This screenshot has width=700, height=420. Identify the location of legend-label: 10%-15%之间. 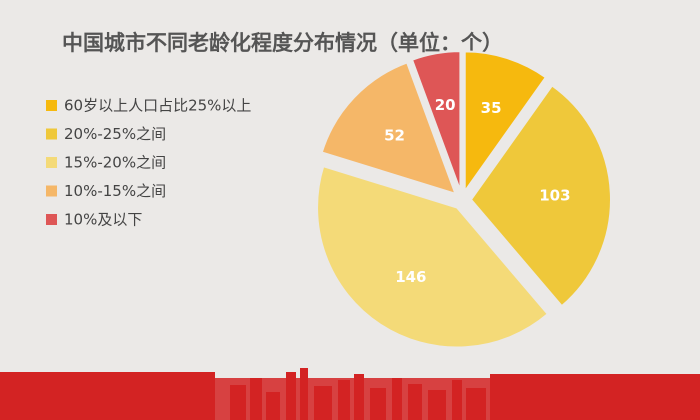
(115, 191).